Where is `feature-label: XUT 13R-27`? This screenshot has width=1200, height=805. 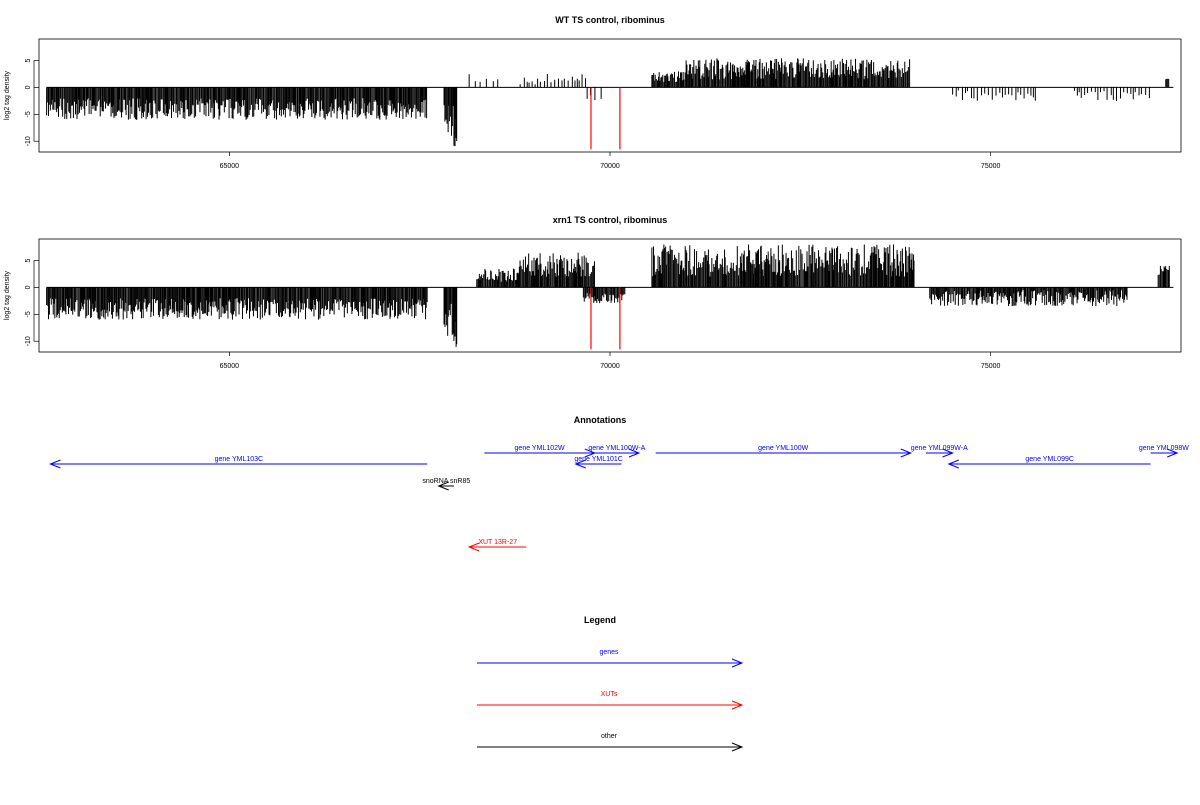 feature-label: XUT 13R-27 is located at coordinates (497, 542).